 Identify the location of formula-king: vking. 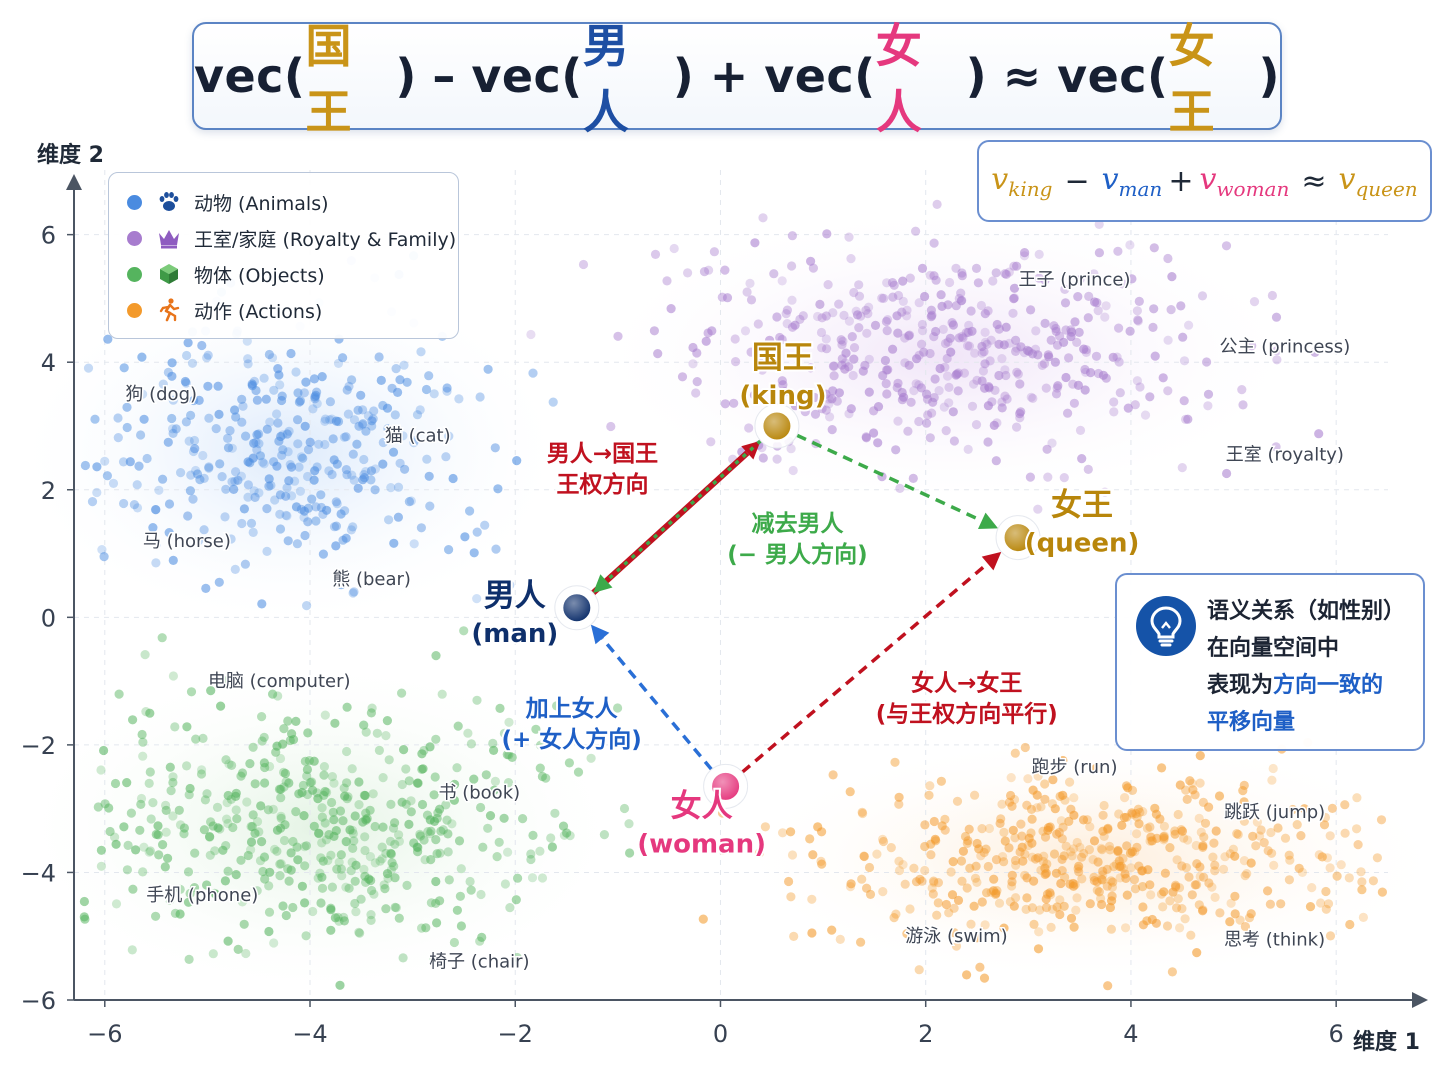
(1021, 181).